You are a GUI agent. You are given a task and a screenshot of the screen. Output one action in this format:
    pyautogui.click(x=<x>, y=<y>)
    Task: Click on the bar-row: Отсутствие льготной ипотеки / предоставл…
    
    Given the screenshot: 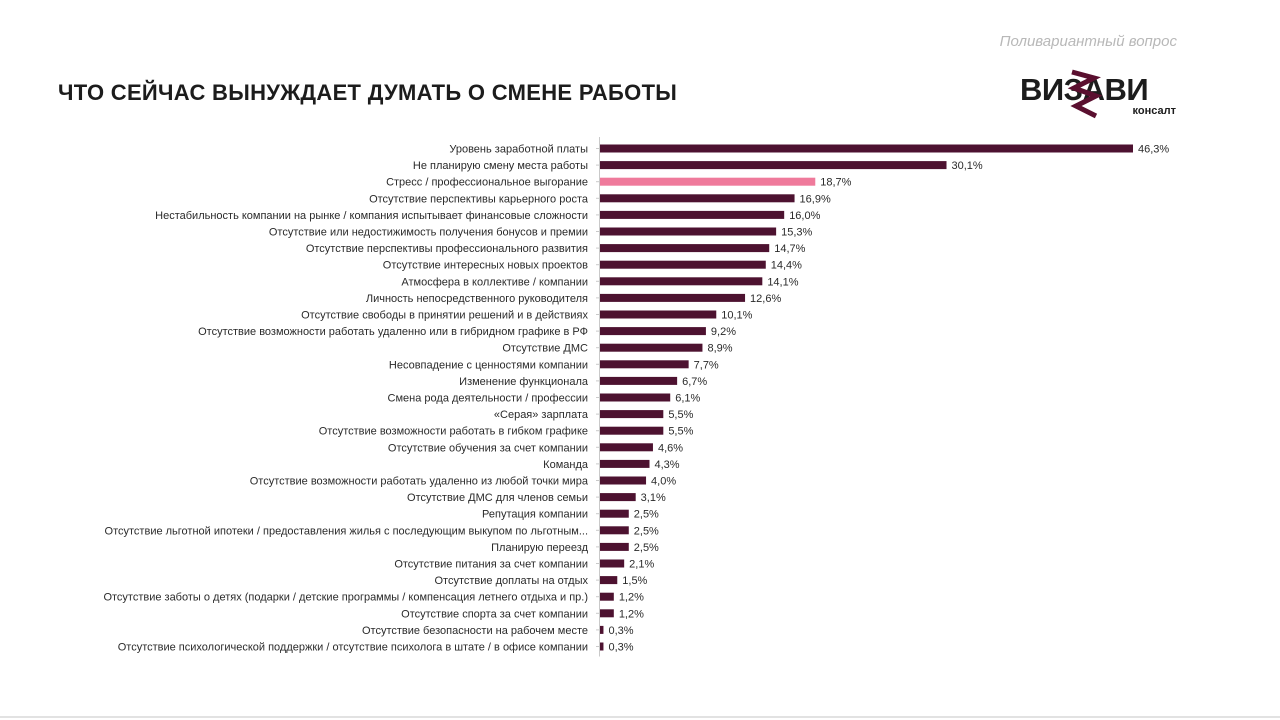 What is the action you would take?
    pyautogui.click(x=382, y=531)
    